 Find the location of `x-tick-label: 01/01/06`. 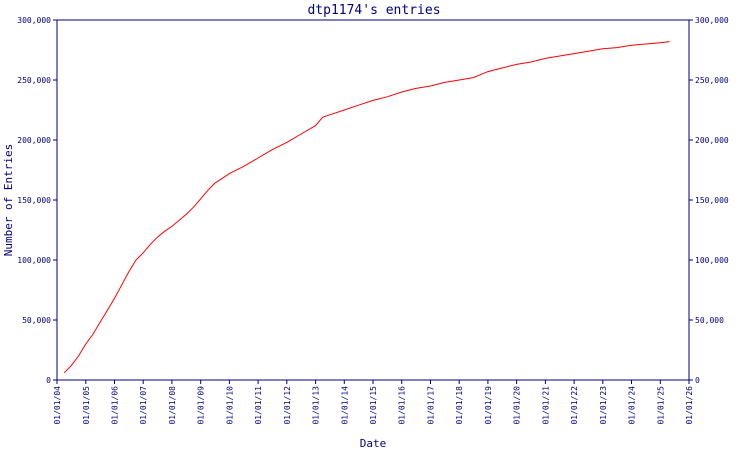

x-tick-label: 01/01/06 is located at coordinates (114, 405).